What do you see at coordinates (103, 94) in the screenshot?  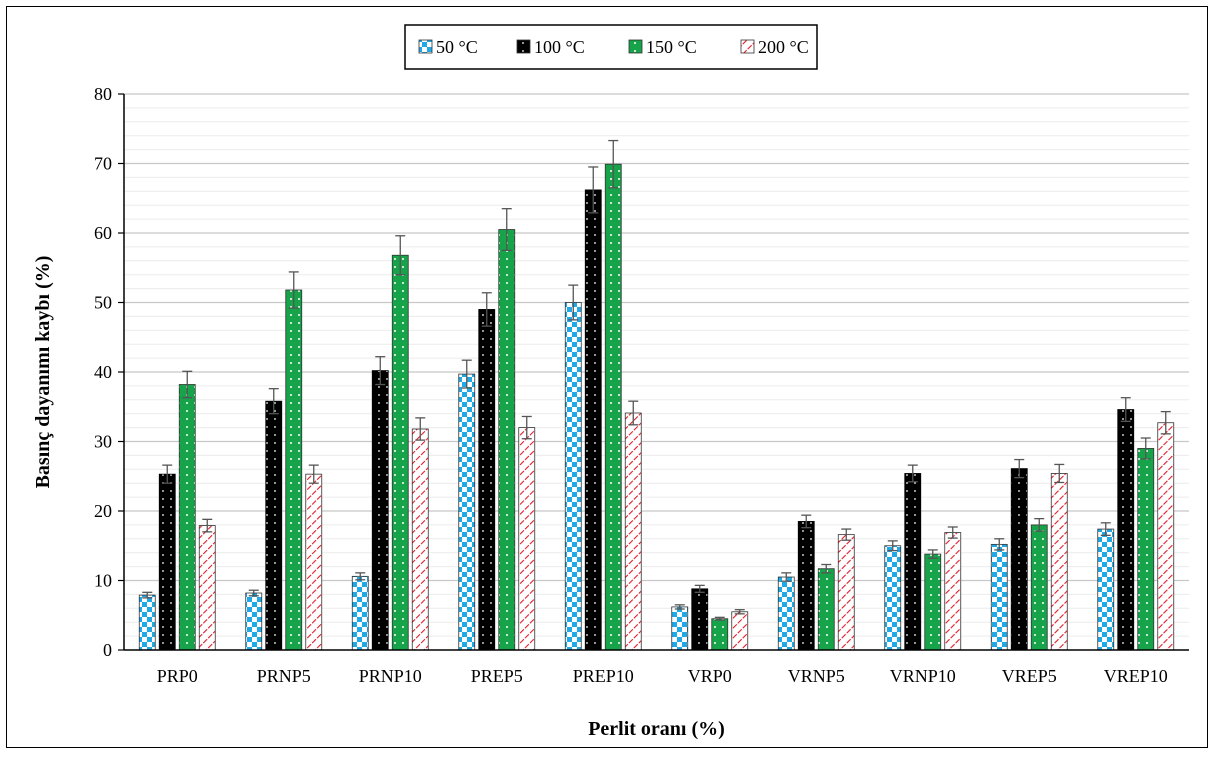 I see `y-tick-label: 80` at bounding box center [103, 94].